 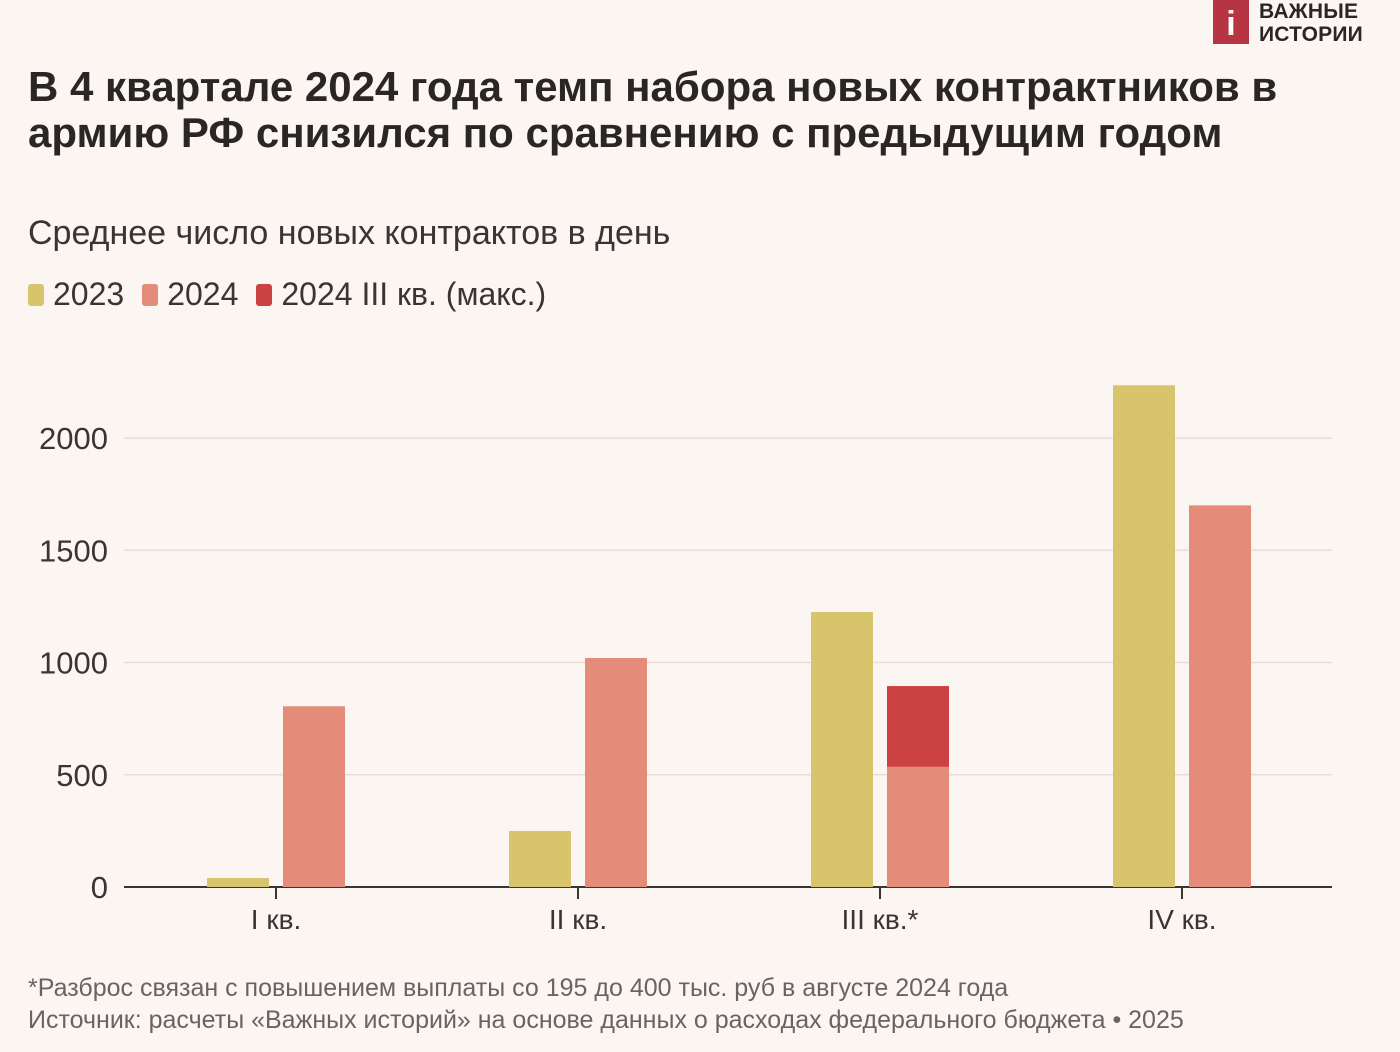 I want to click on x-tick-label-1: I кв., so click(x=276, y=919).